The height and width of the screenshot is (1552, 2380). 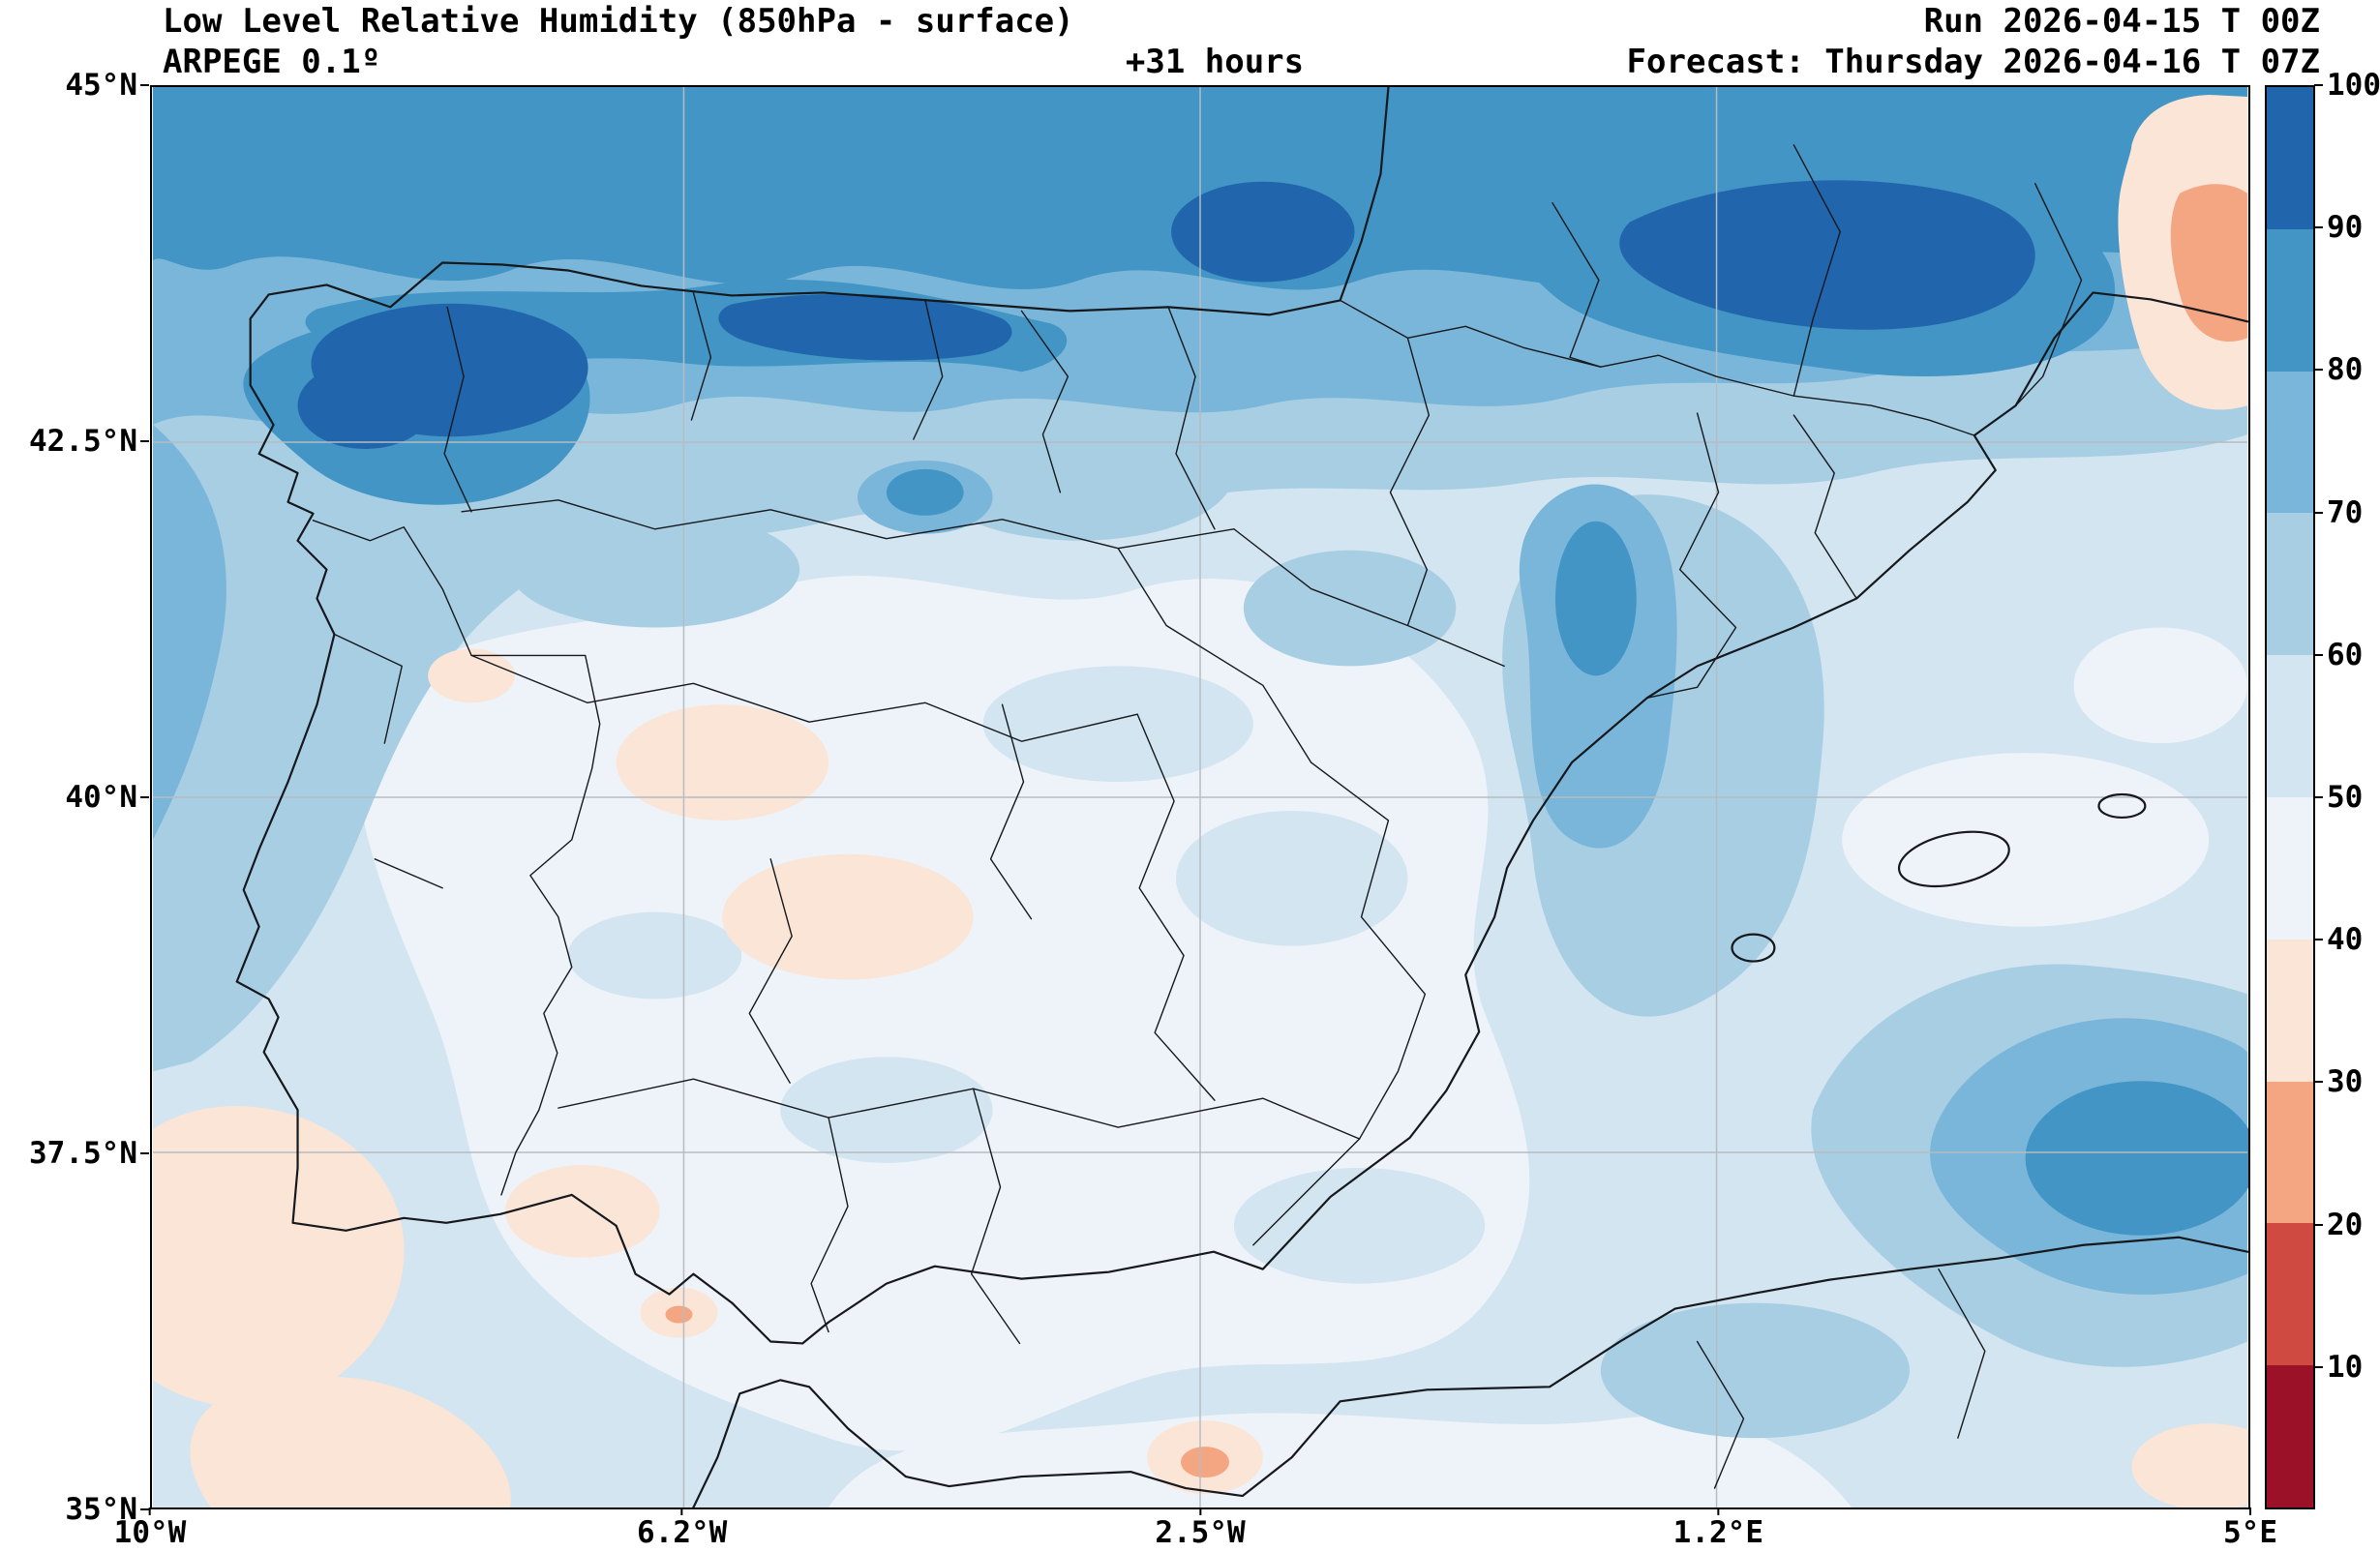 I want to click on colorbar-tick-100: 100, so click(x=2347, y=86).